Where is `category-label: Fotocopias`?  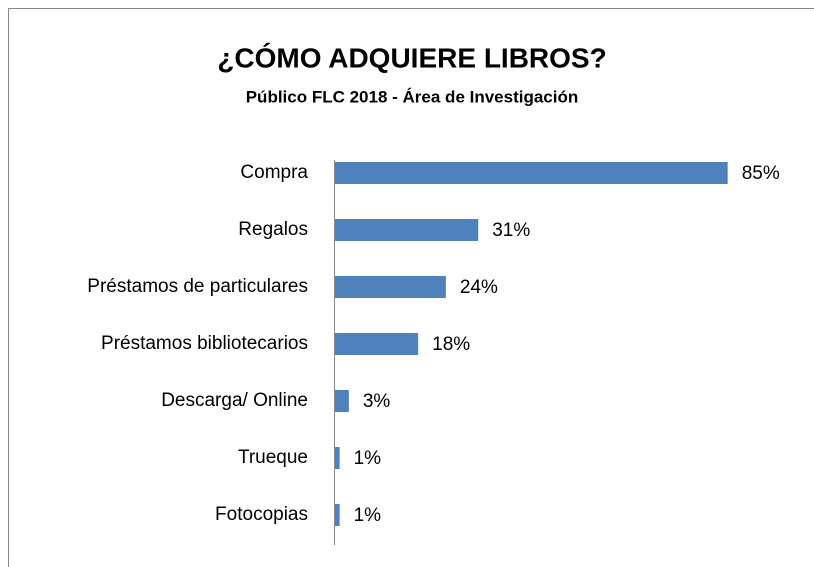
category-label: Fotocopias is located at coordinates (261, 514).